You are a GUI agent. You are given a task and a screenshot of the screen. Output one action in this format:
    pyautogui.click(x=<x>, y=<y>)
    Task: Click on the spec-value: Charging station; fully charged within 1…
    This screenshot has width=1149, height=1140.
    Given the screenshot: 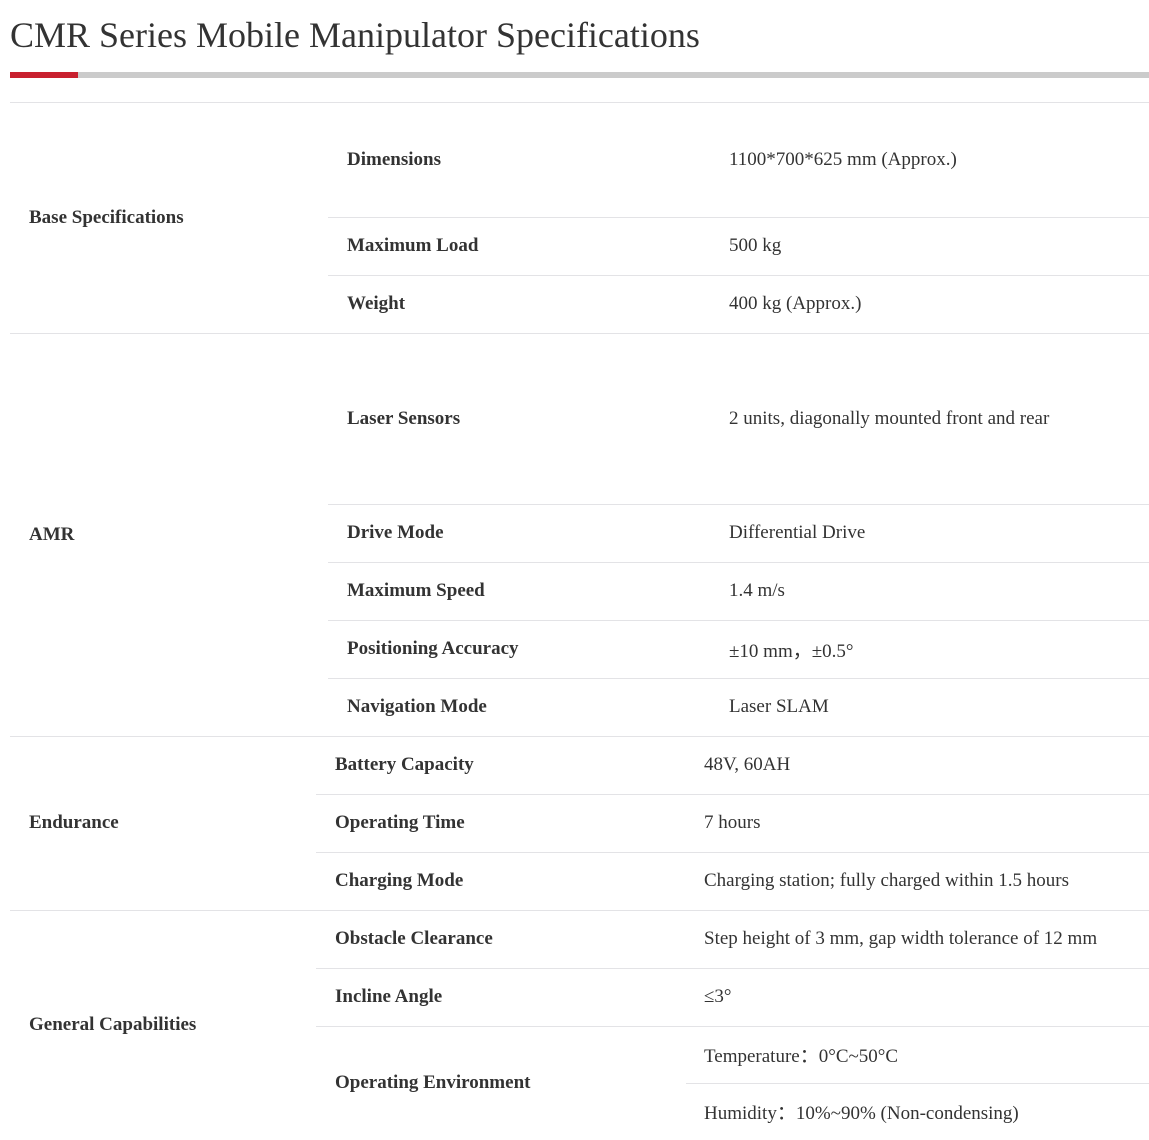 What is the action you would take?
    pyautogui.click(x=887, y=880)
    